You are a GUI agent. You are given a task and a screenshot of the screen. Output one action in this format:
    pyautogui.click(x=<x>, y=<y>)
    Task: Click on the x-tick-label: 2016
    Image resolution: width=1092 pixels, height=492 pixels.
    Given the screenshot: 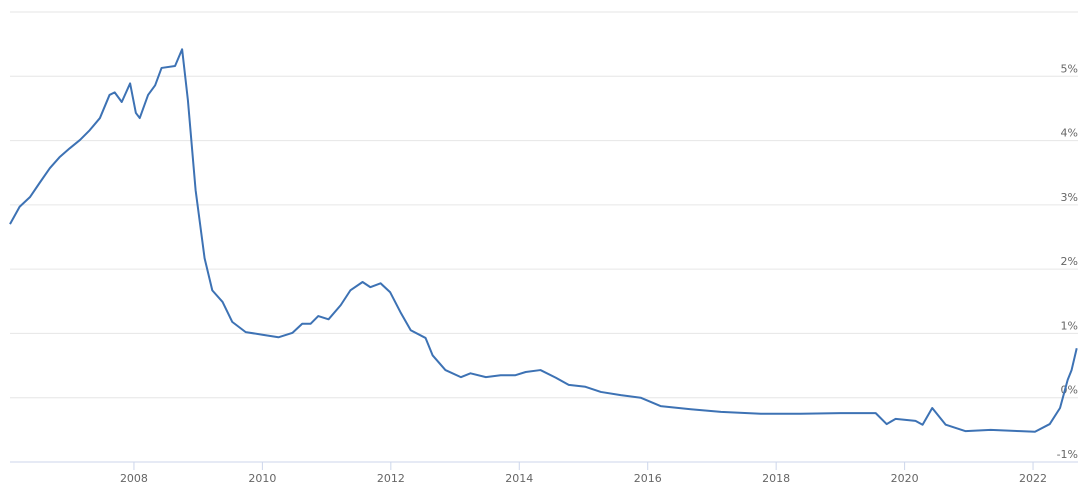 What is the action you would take?
    pyautogui.click(x=648, y=478)
    